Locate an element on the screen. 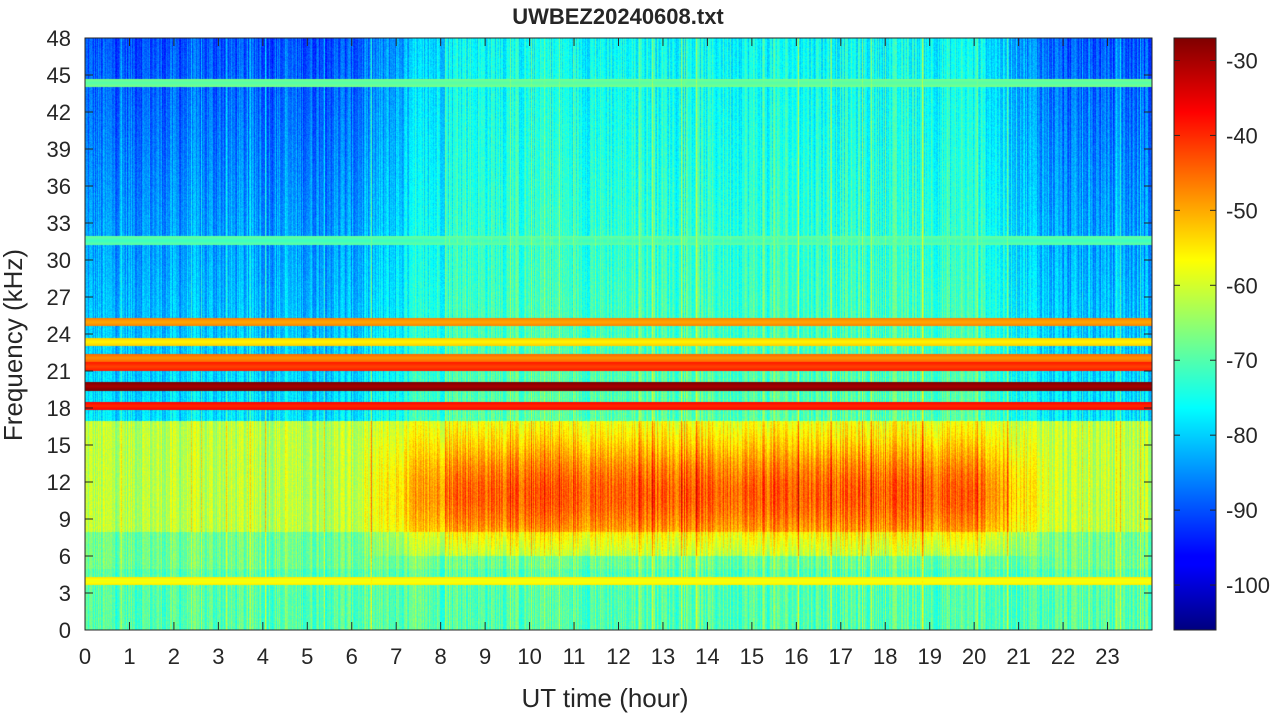 The width and height of the screenshot is (1280, 715). y-tick-label: 42 is located at coordinates (59, 112).